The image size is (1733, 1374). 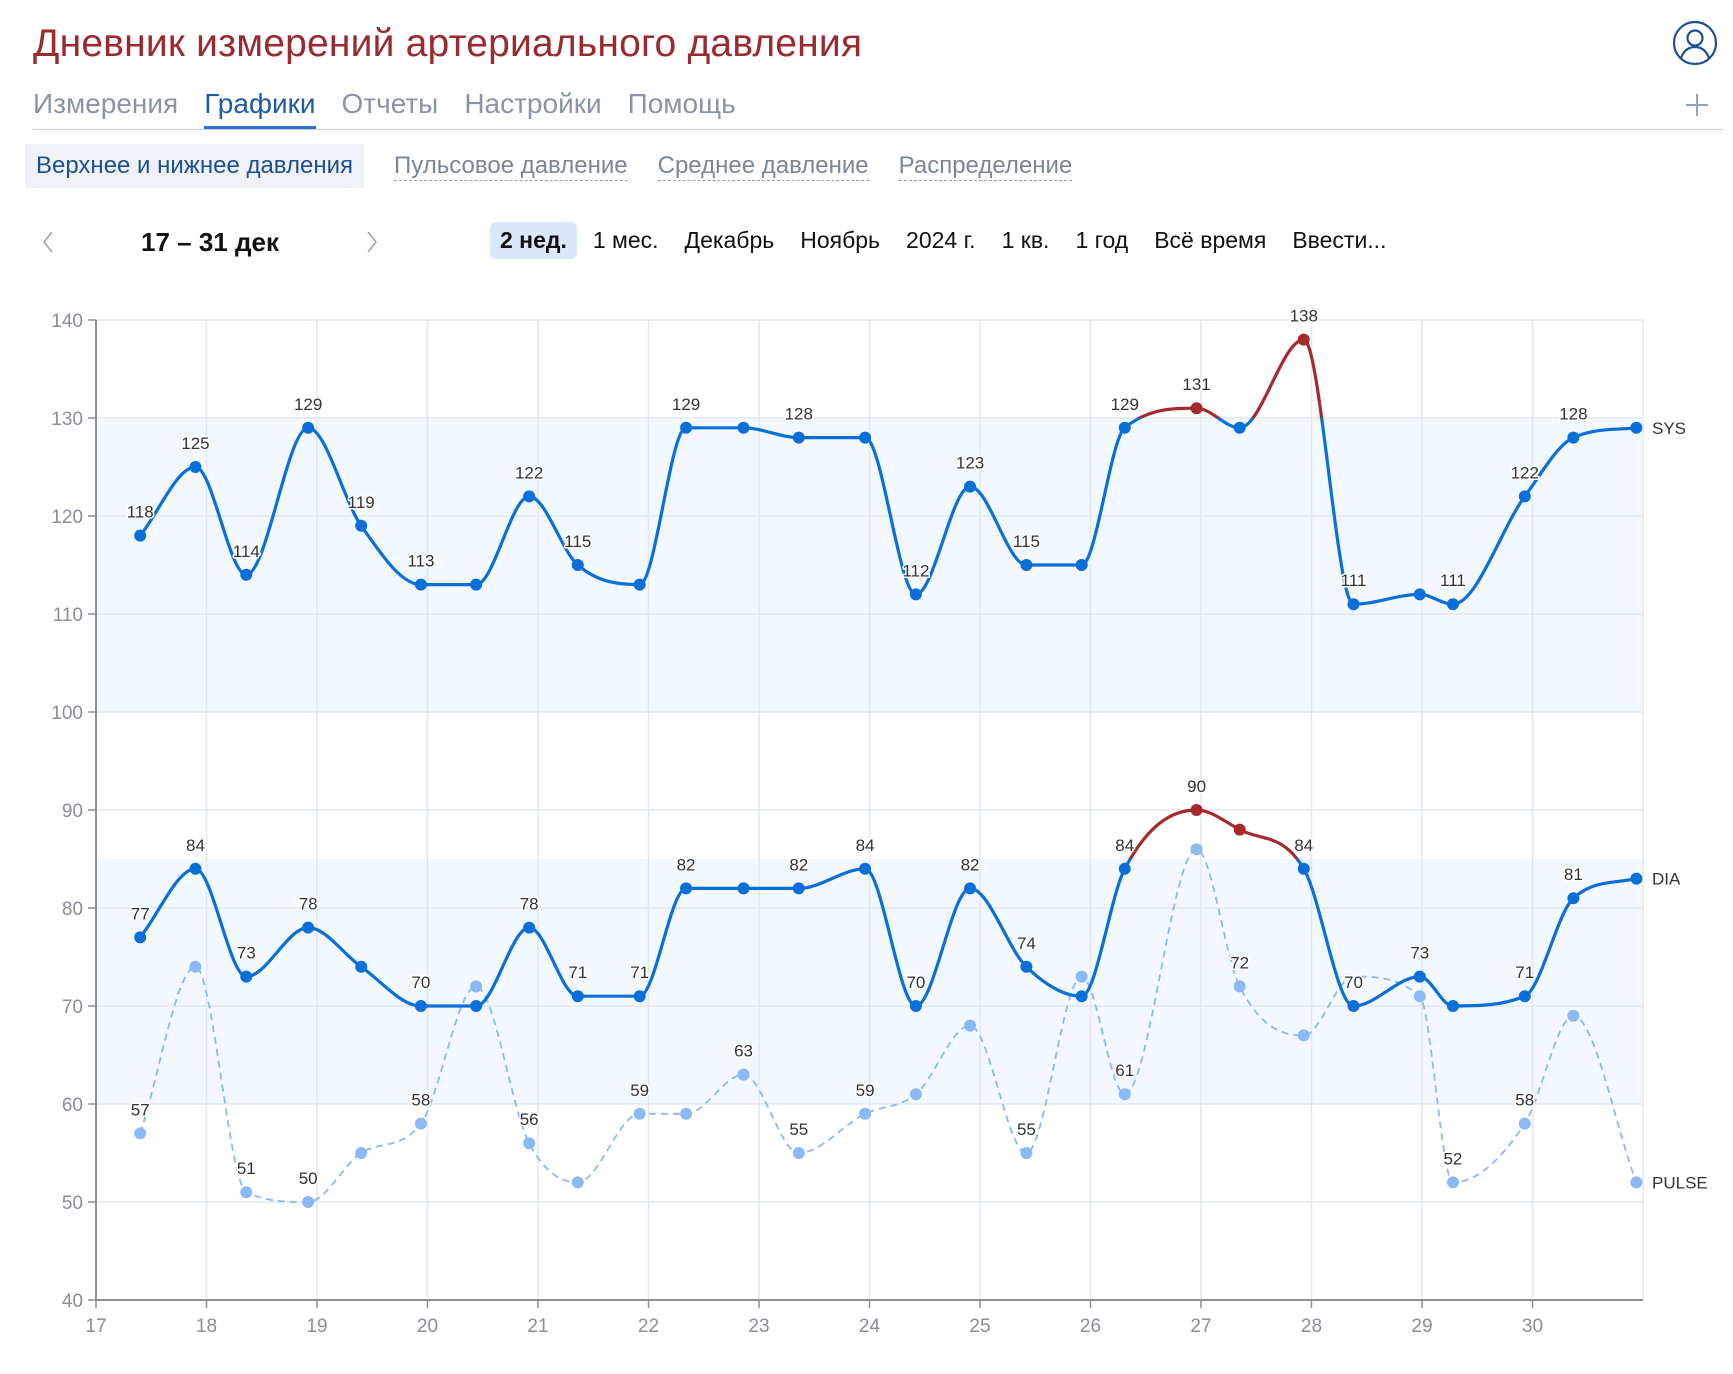 What do you see at coordinates (533, 240) in the screenshot?
I see `preset-2-weeks: 2 нед.` at bounding box center [533, 240].